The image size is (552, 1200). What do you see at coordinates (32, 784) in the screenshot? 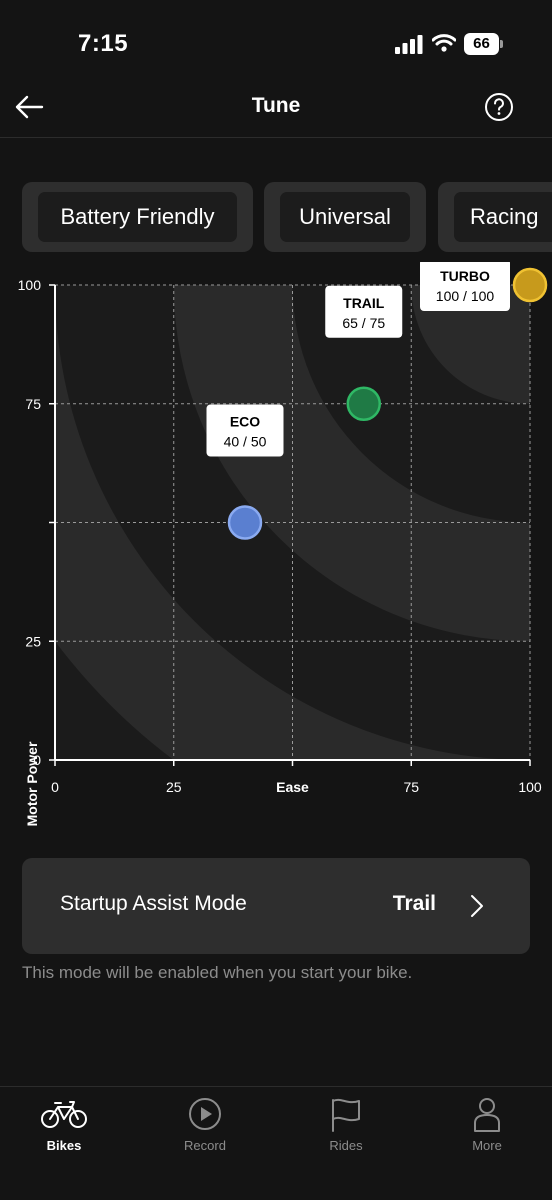
I see `y-axis-label: Motor Power` at bounding box center [32, 784].